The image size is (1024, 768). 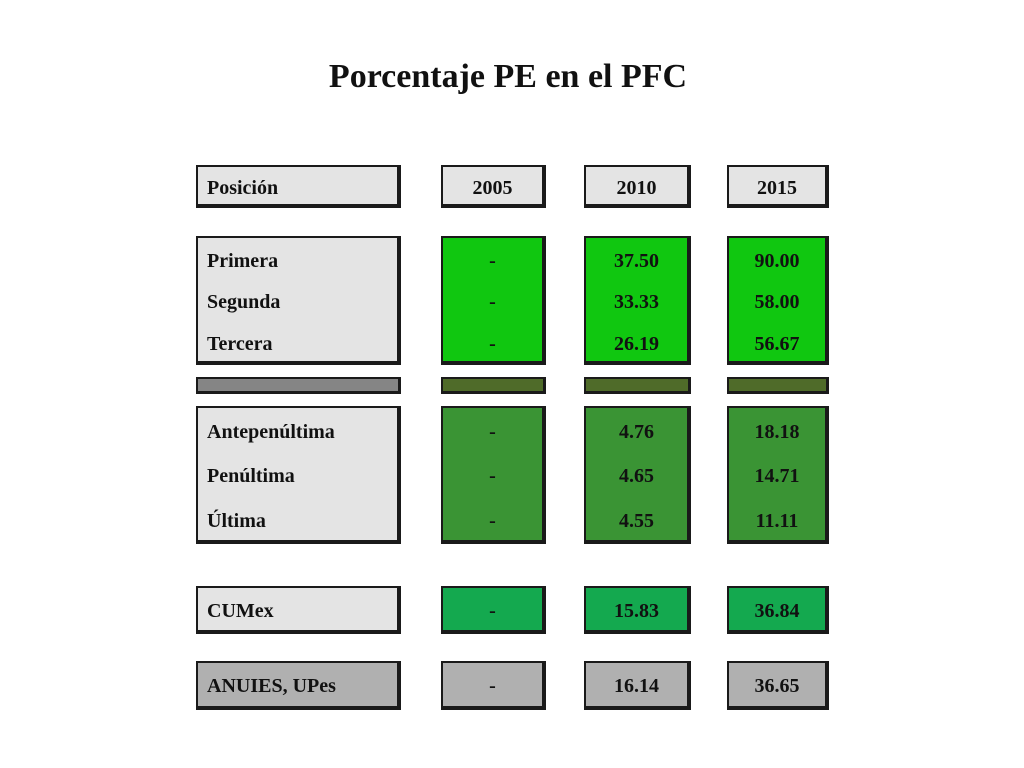 What do you see at coordinates (298, 475) in the screenshot?
I see `bottom-group-labels: Antepenúltima Penúltima Última` at bounding box center [298, 475].